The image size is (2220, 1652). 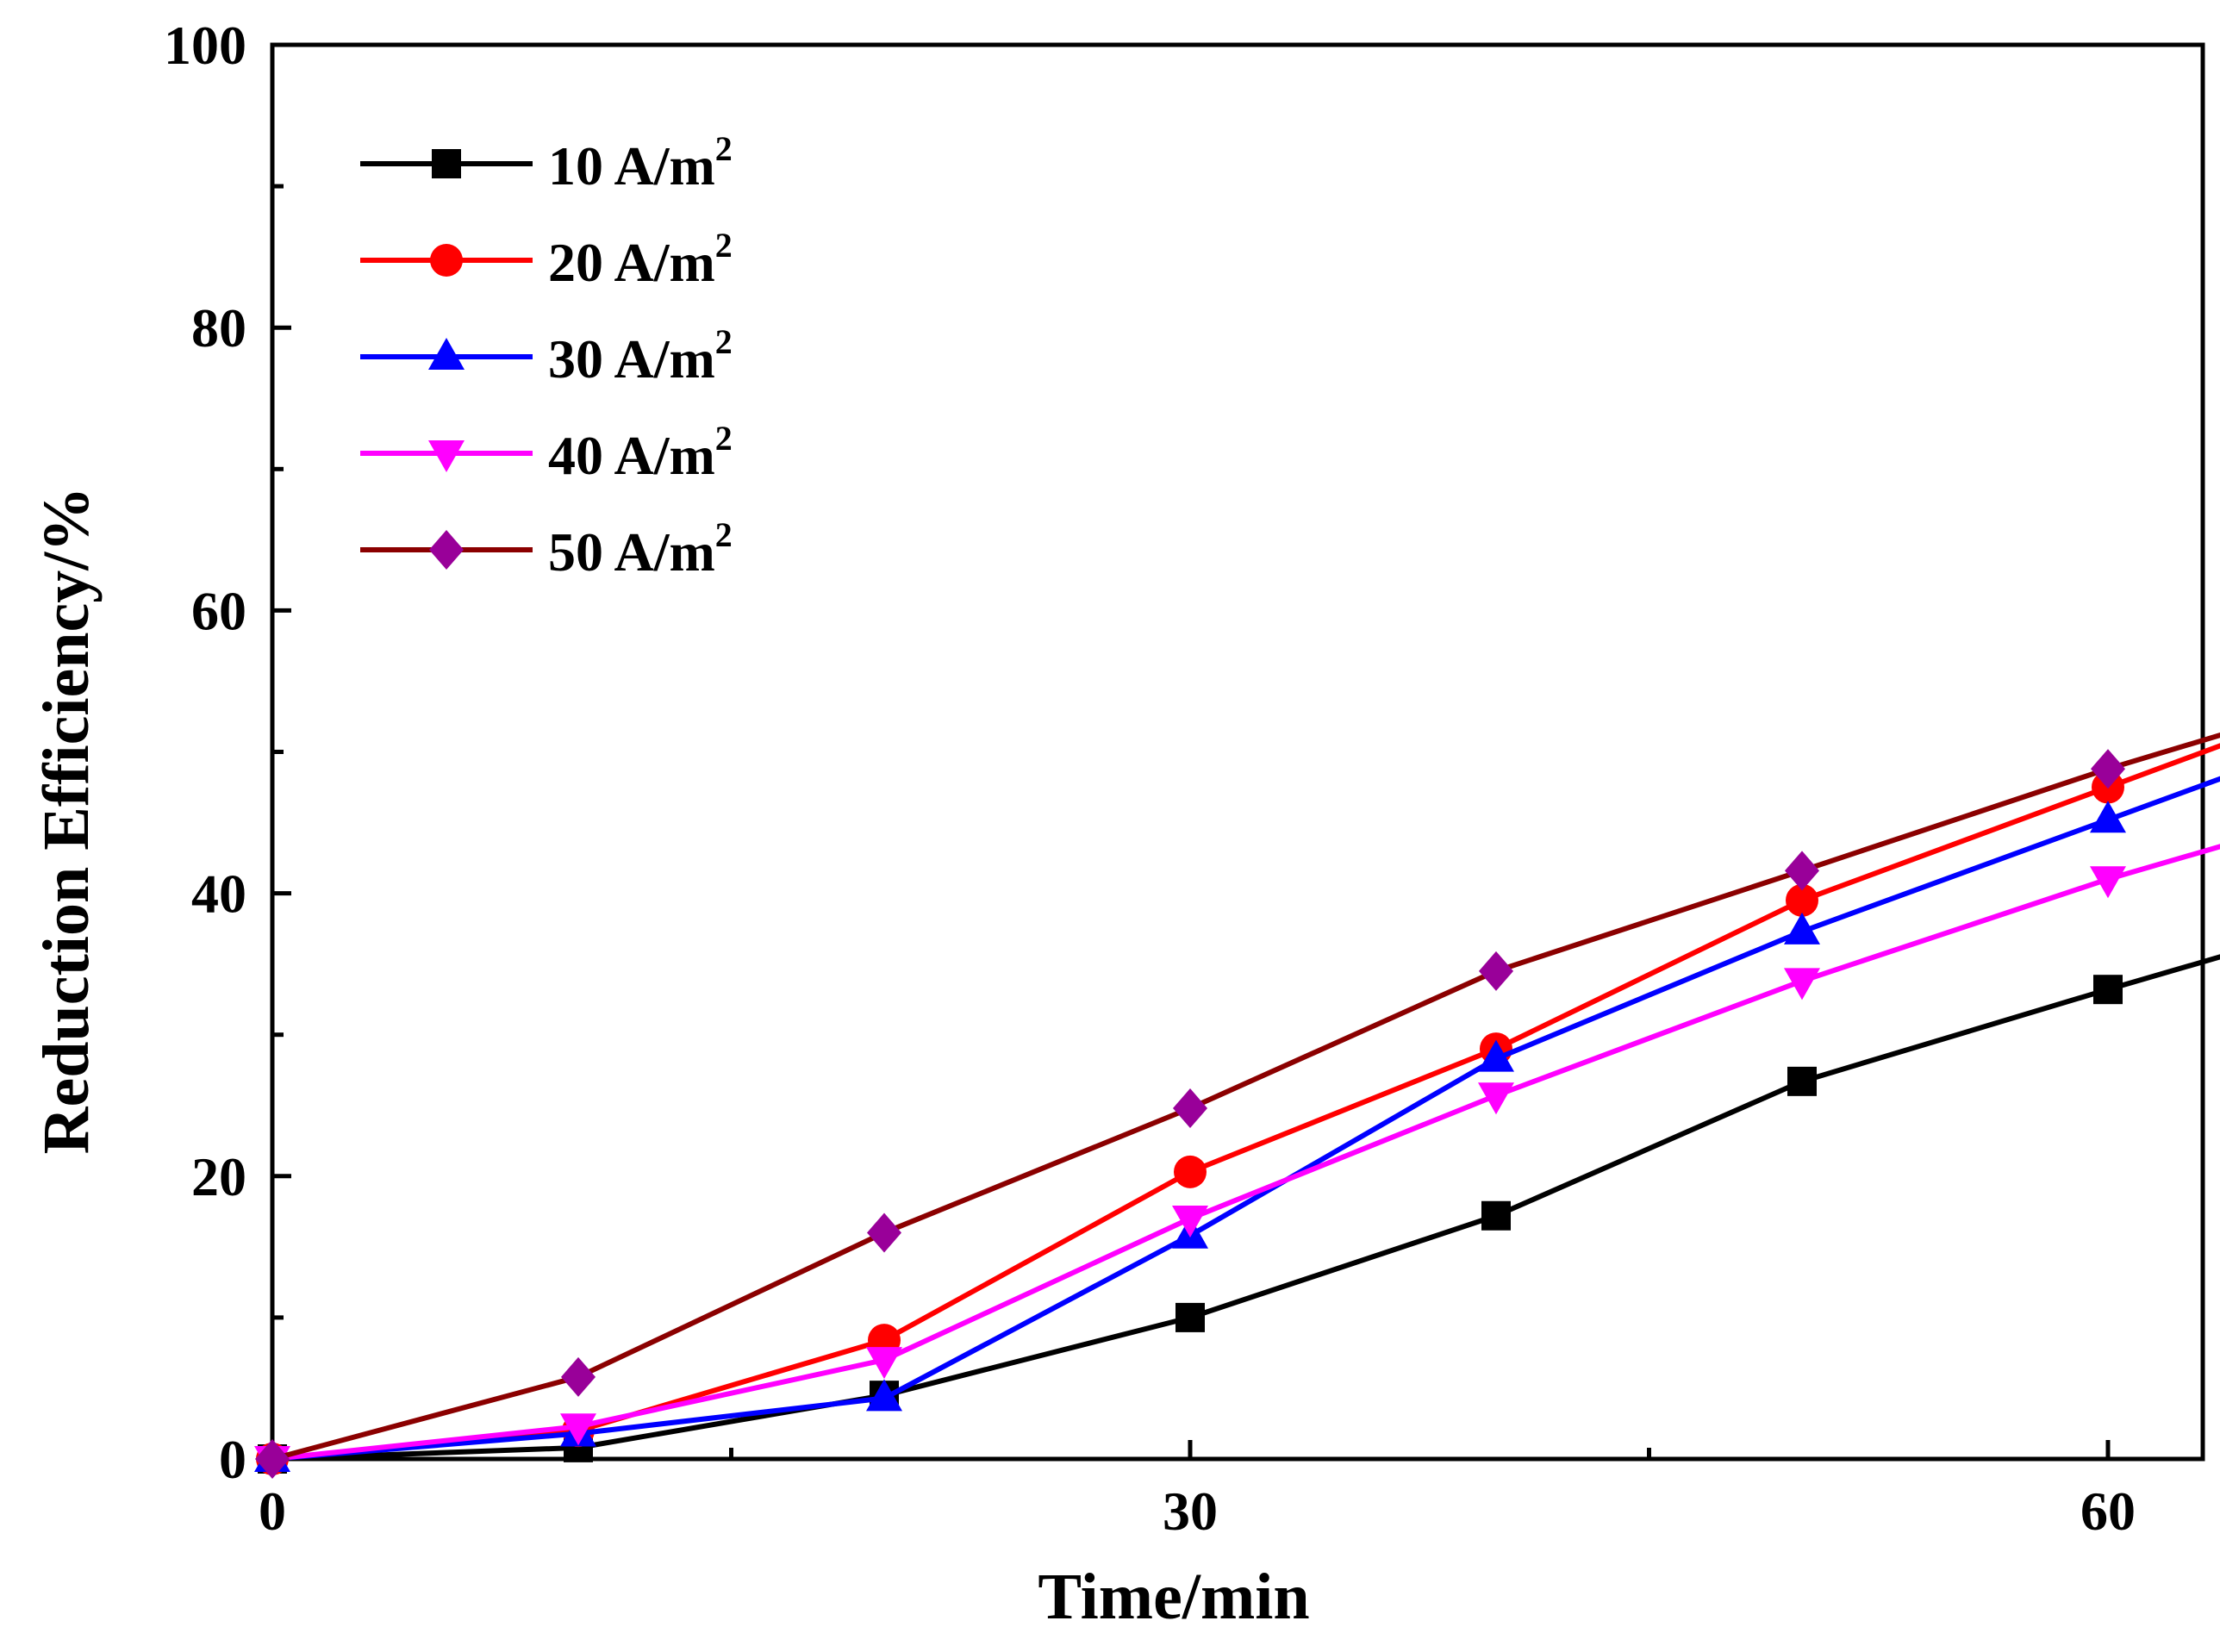 I want to click on y-tick-label: 20, so click(x=218, y=1176).